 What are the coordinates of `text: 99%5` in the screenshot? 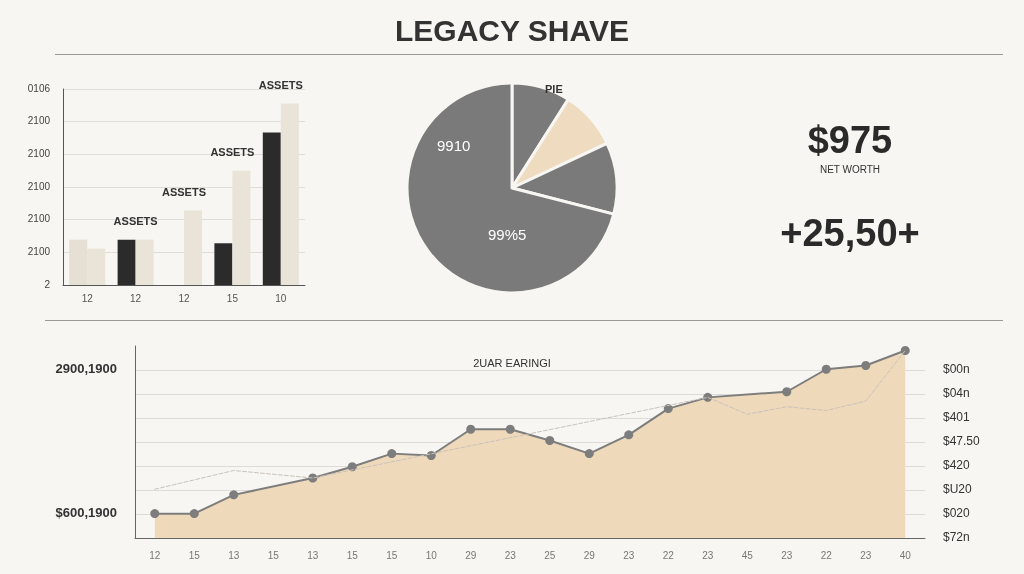 It's located at (507, 234).